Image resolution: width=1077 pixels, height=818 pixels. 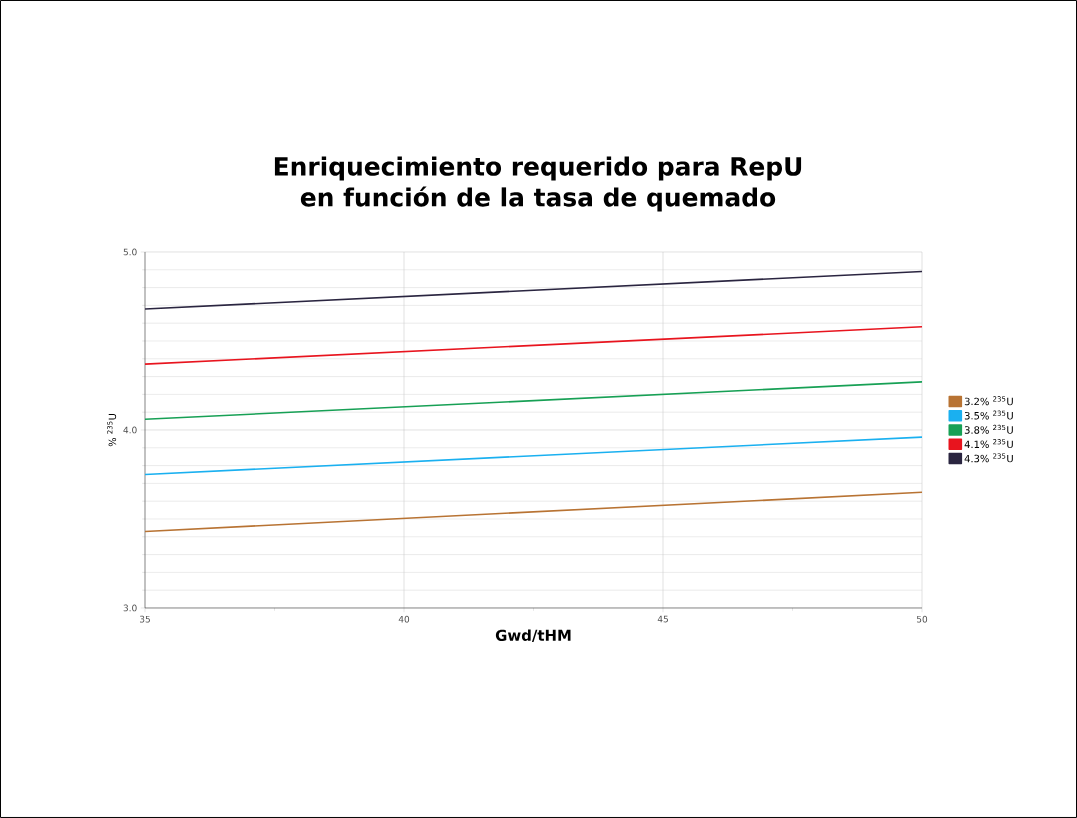 What do you see at coordinates (988, 444) in the screenshot?
I see `legend-label: 4.1% $^{235}$U` at bounding box center [988, 444].